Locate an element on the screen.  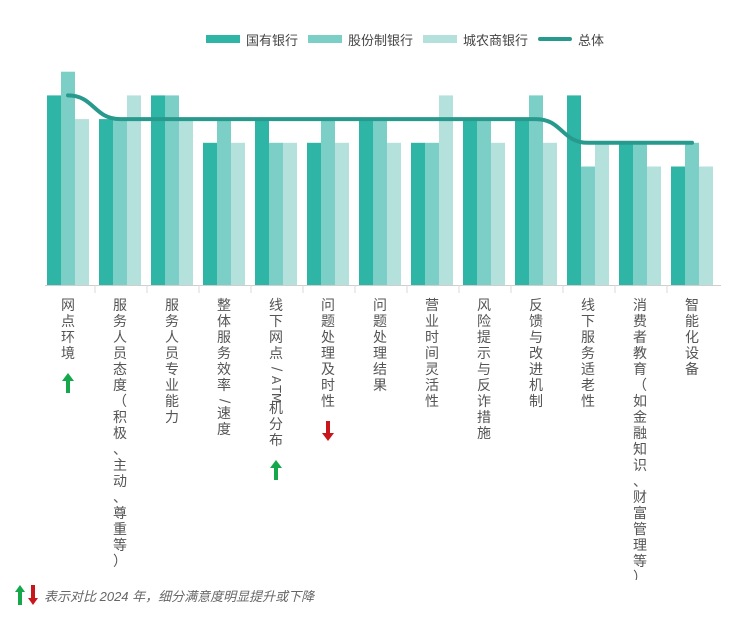
svg-text: 能 is located at coordinates (172, 402).